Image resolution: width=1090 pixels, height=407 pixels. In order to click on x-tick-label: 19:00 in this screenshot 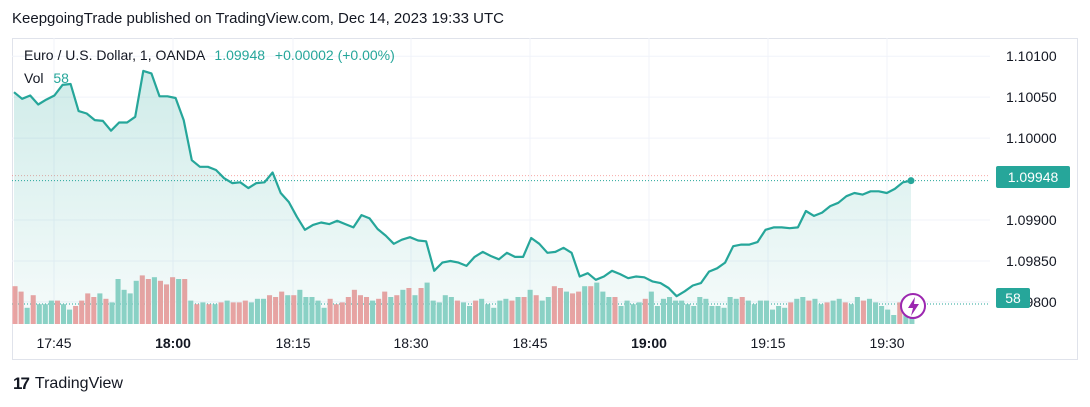, I will do `click(649, 343)`.